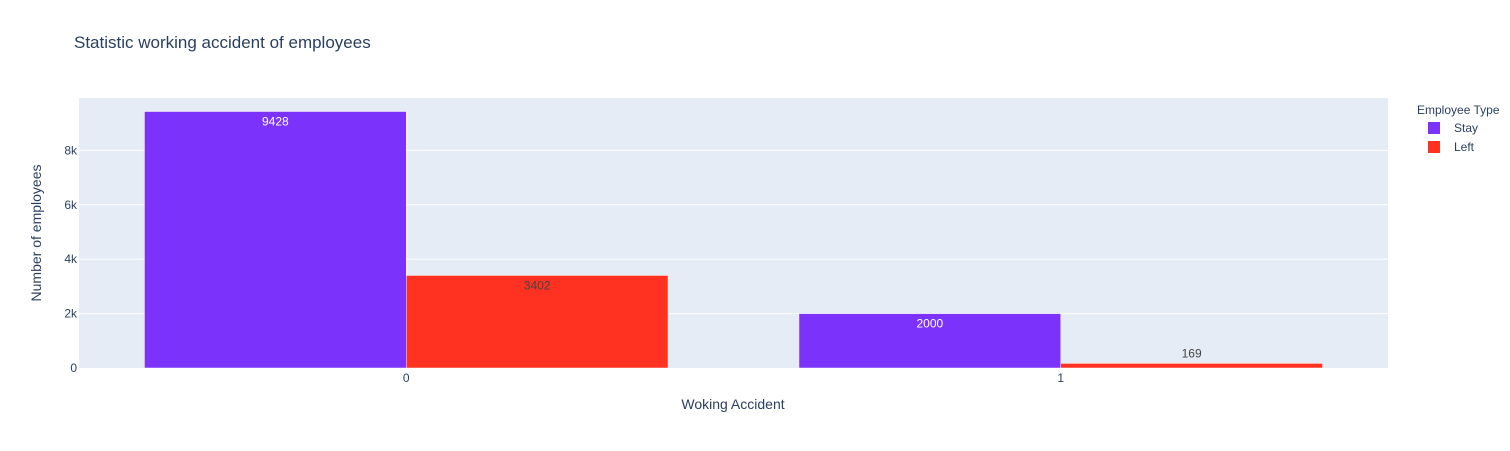 The image size is (1510, 451). Describe the element at coordinates (1464, 147) in the screenshot. I see `legend-label-left: Left` at that location.